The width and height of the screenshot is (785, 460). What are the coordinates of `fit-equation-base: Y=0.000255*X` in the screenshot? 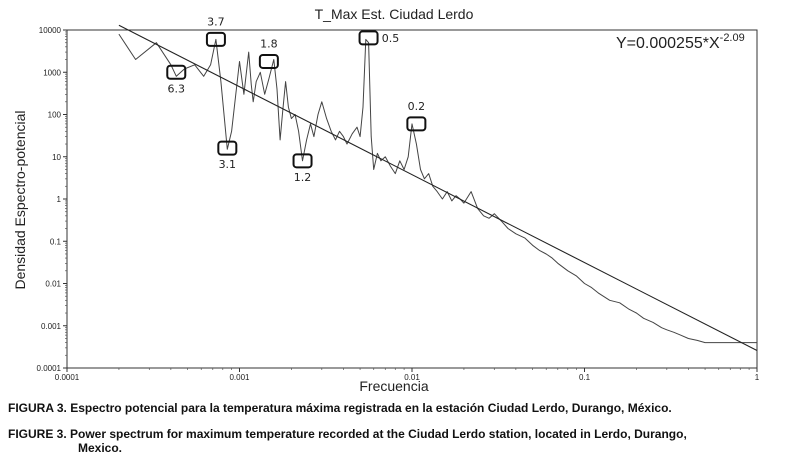 It's located at (668, 43).